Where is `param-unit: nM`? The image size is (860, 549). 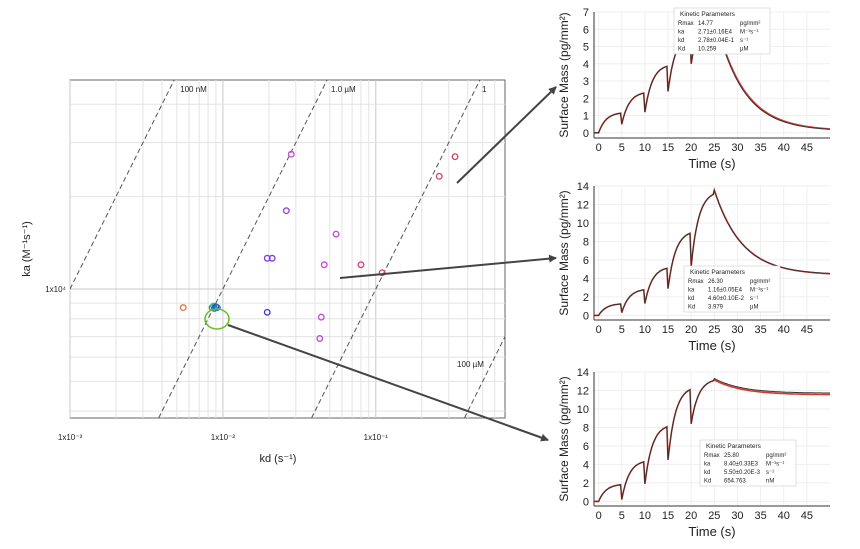
param-unit: nM is located at coordinates (770, 482).